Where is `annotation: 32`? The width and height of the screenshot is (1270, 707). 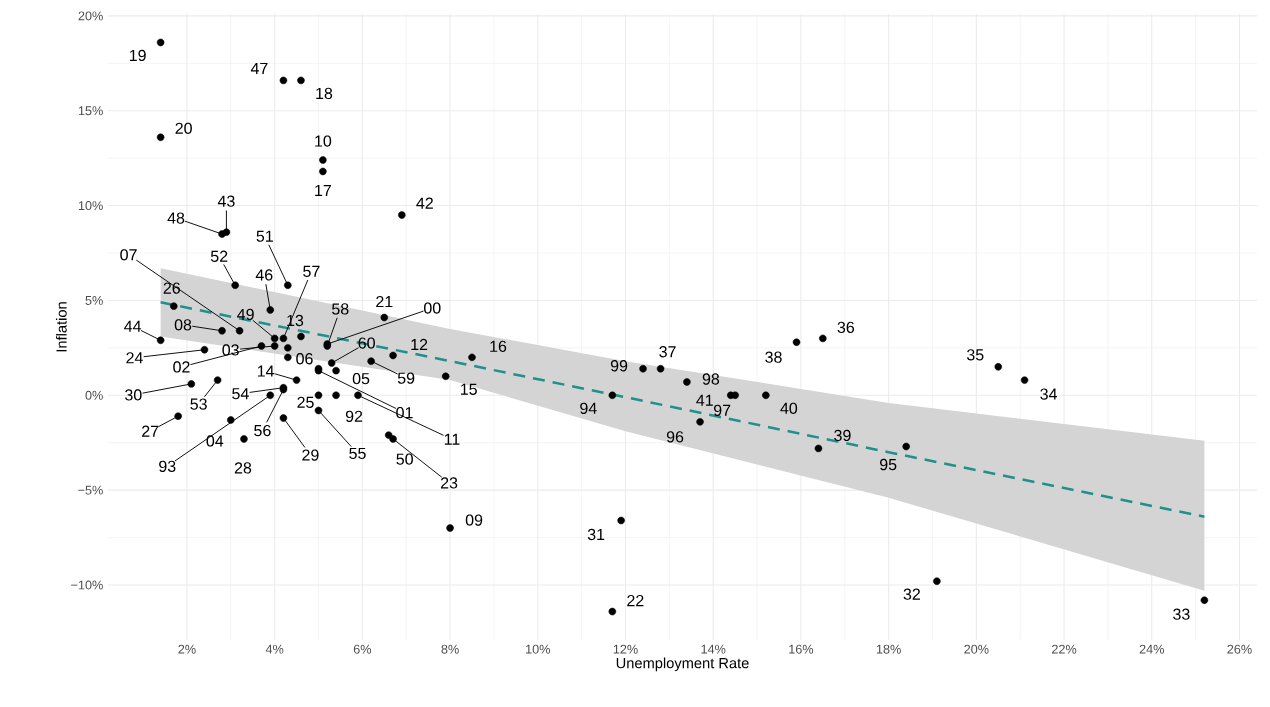
annotation: 32 is located at coordinates (911, 594).